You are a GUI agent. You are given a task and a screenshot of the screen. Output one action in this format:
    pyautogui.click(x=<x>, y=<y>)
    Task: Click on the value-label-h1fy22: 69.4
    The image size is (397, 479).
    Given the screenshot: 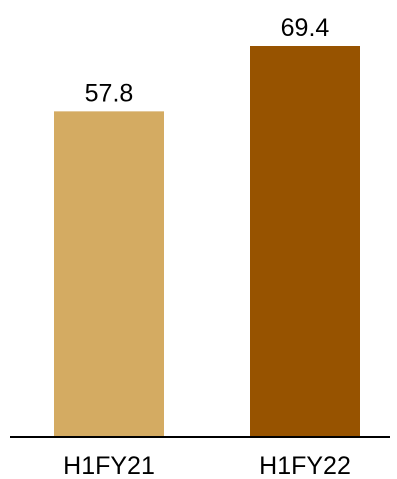 What is the action you would take?
    pyautogui.click(x=305, y=28)
    